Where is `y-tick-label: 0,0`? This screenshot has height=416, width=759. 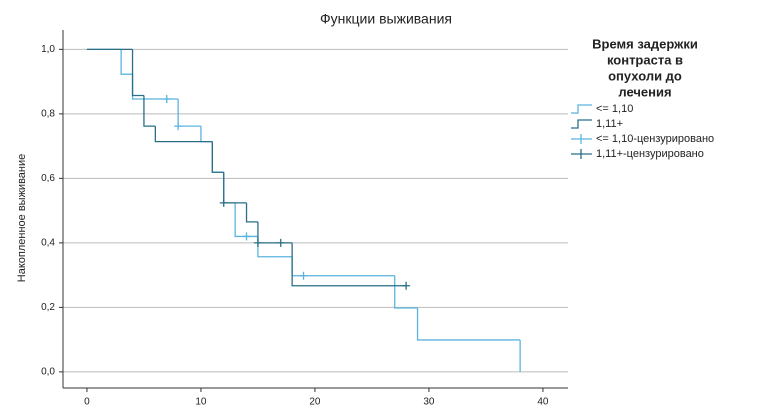 y-tick-label: 0,0 is located at coordinates (48, 372).